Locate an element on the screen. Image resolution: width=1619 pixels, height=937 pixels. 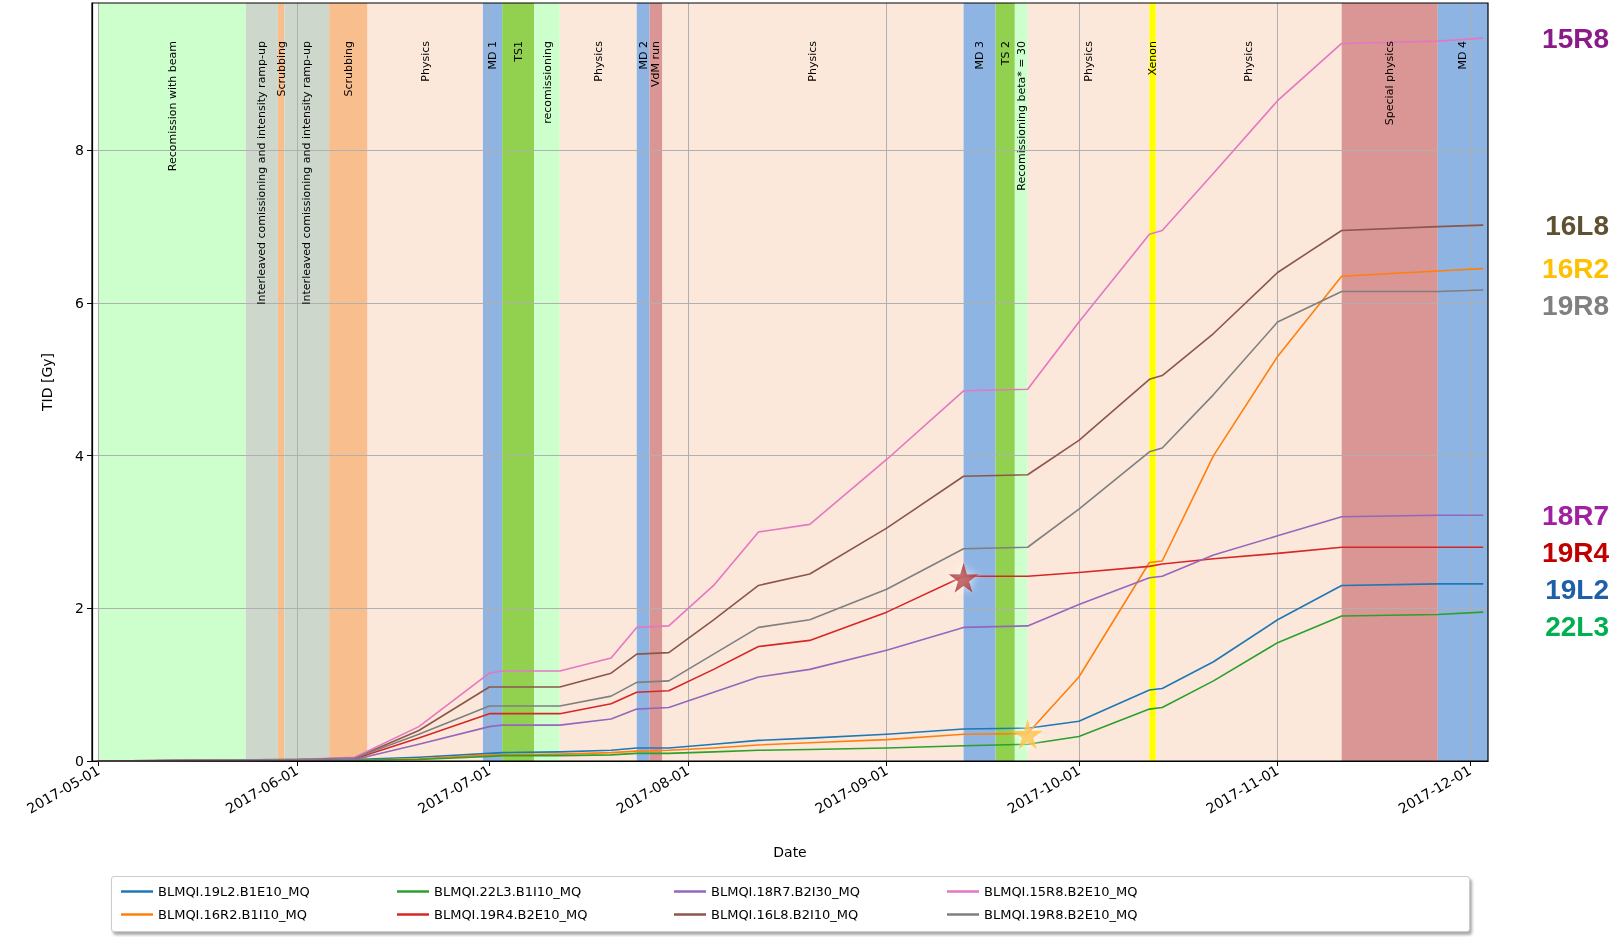
annotation: 19R8 is located at coordinates (1575, 306).